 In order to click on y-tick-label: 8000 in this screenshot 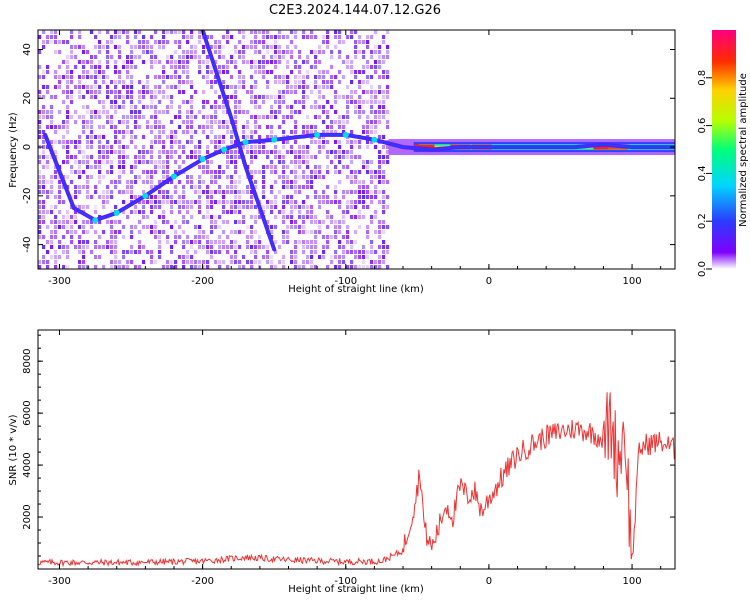, I will do `click(27, 360)`.